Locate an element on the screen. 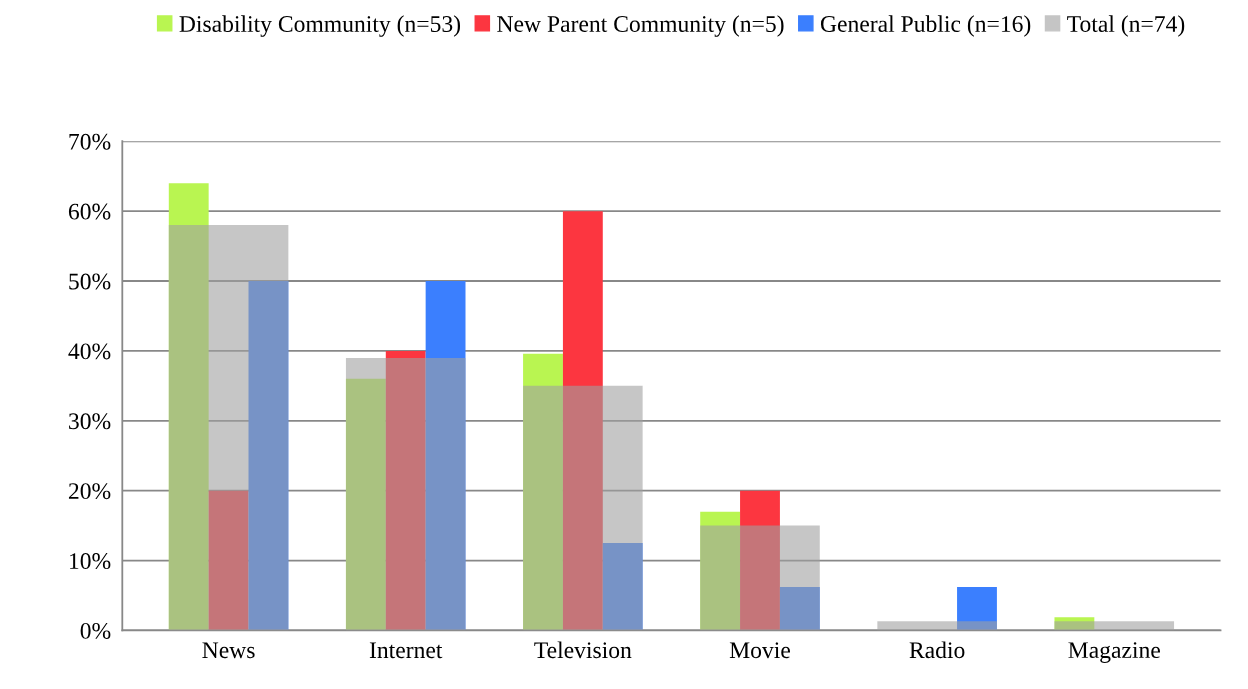  y-tick-label: 30% is located at coordinates (90, 421).